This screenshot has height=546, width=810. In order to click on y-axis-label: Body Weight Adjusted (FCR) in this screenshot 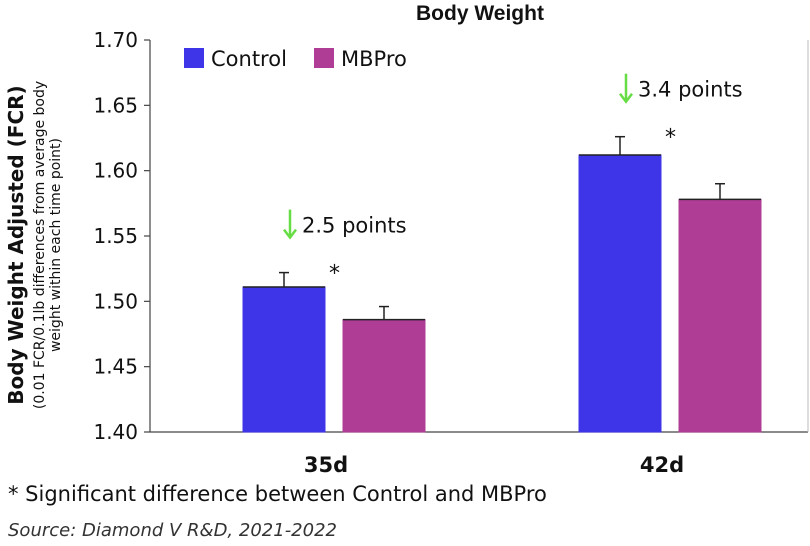, I will do `click(16, 244)`.